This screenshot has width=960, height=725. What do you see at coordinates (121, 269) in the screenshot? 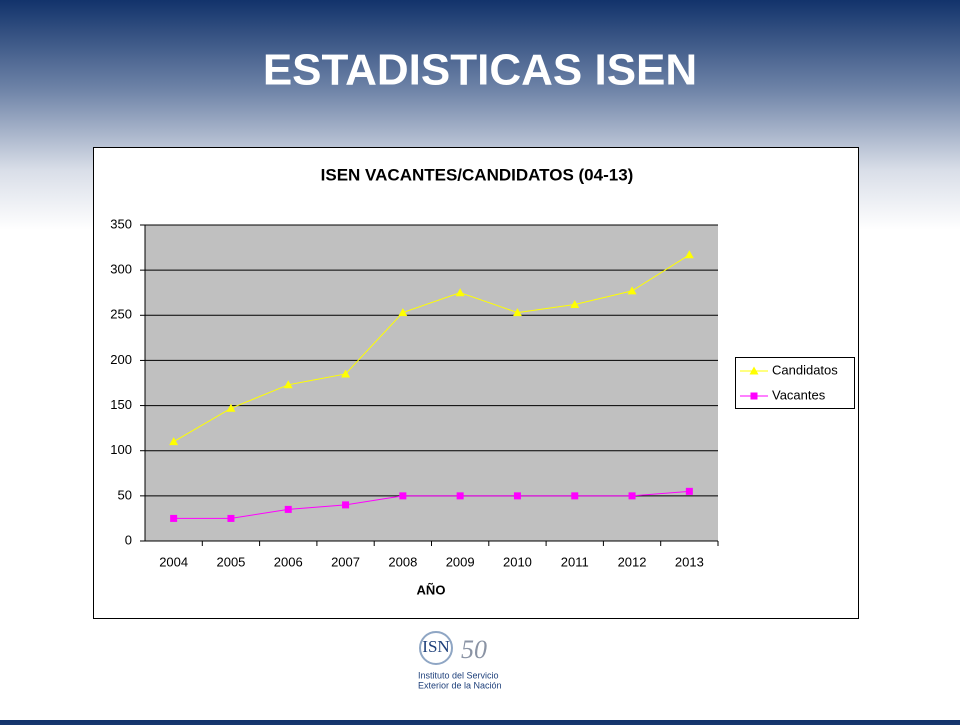
I see `y-tick-label: 300` at bounding box center [121, 269].